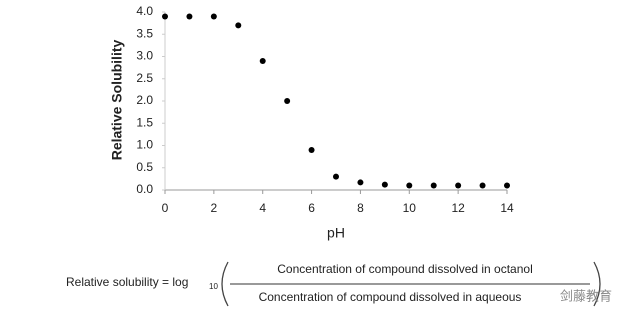  I want to click on x-tick-label: 2, so click(214, 208).